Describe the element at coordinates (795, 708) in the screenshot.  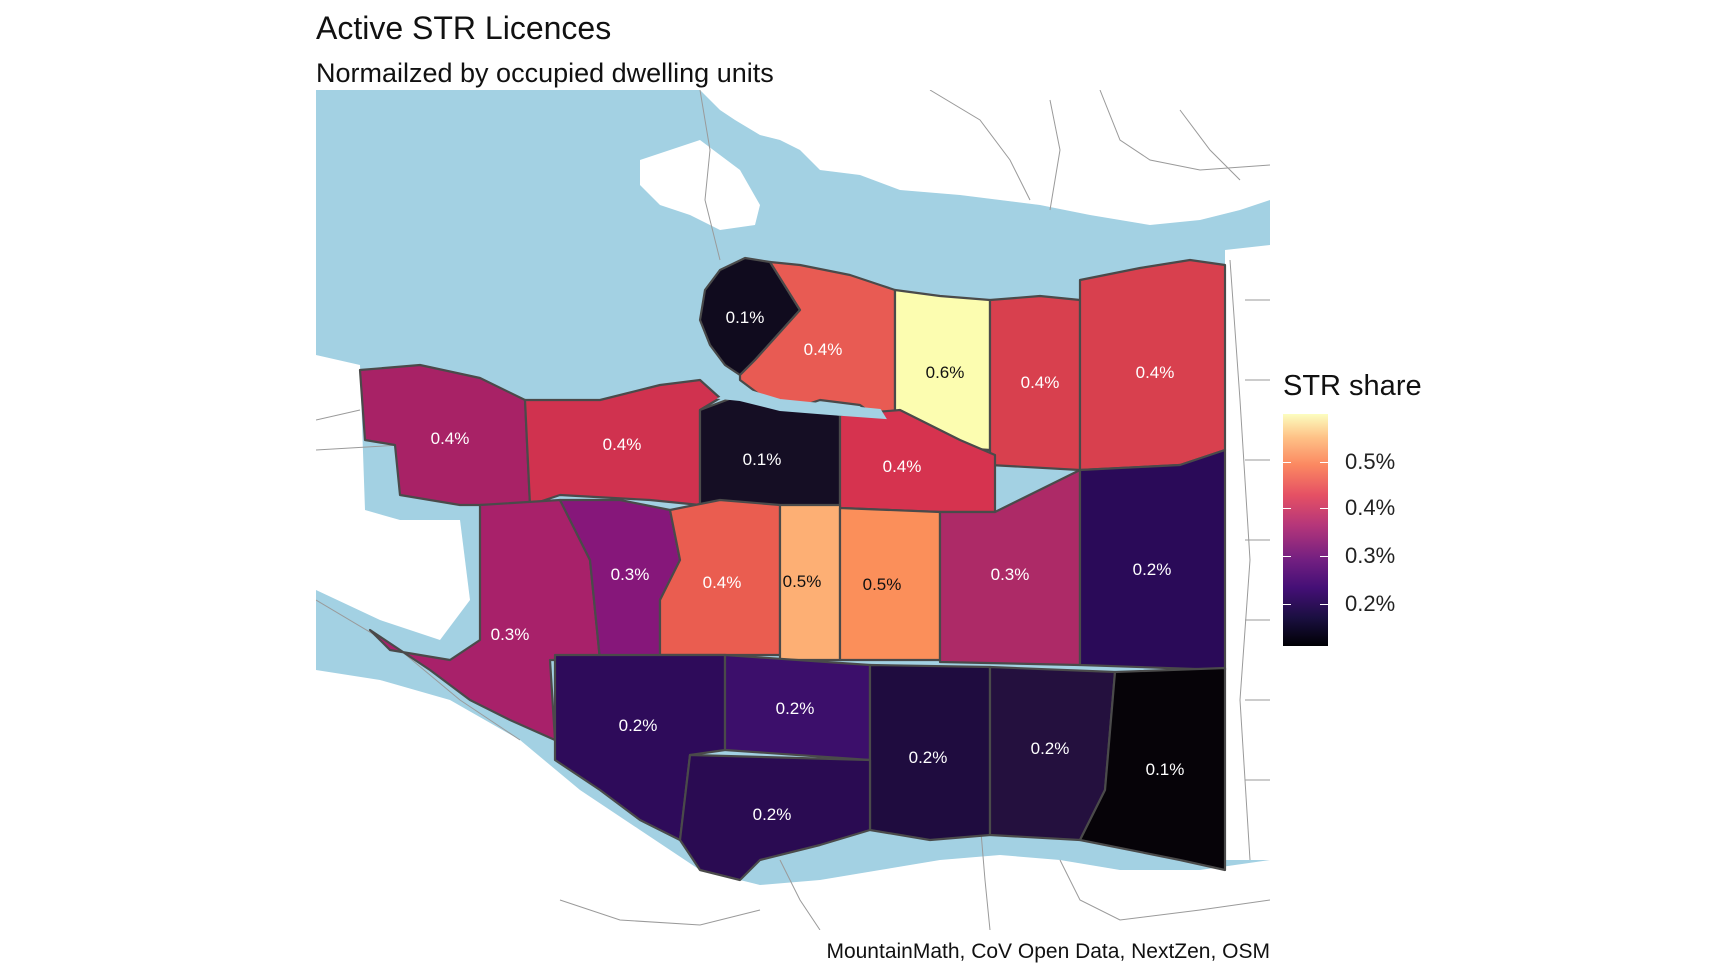
I see `label-oakridge: 0.2%` at that location.